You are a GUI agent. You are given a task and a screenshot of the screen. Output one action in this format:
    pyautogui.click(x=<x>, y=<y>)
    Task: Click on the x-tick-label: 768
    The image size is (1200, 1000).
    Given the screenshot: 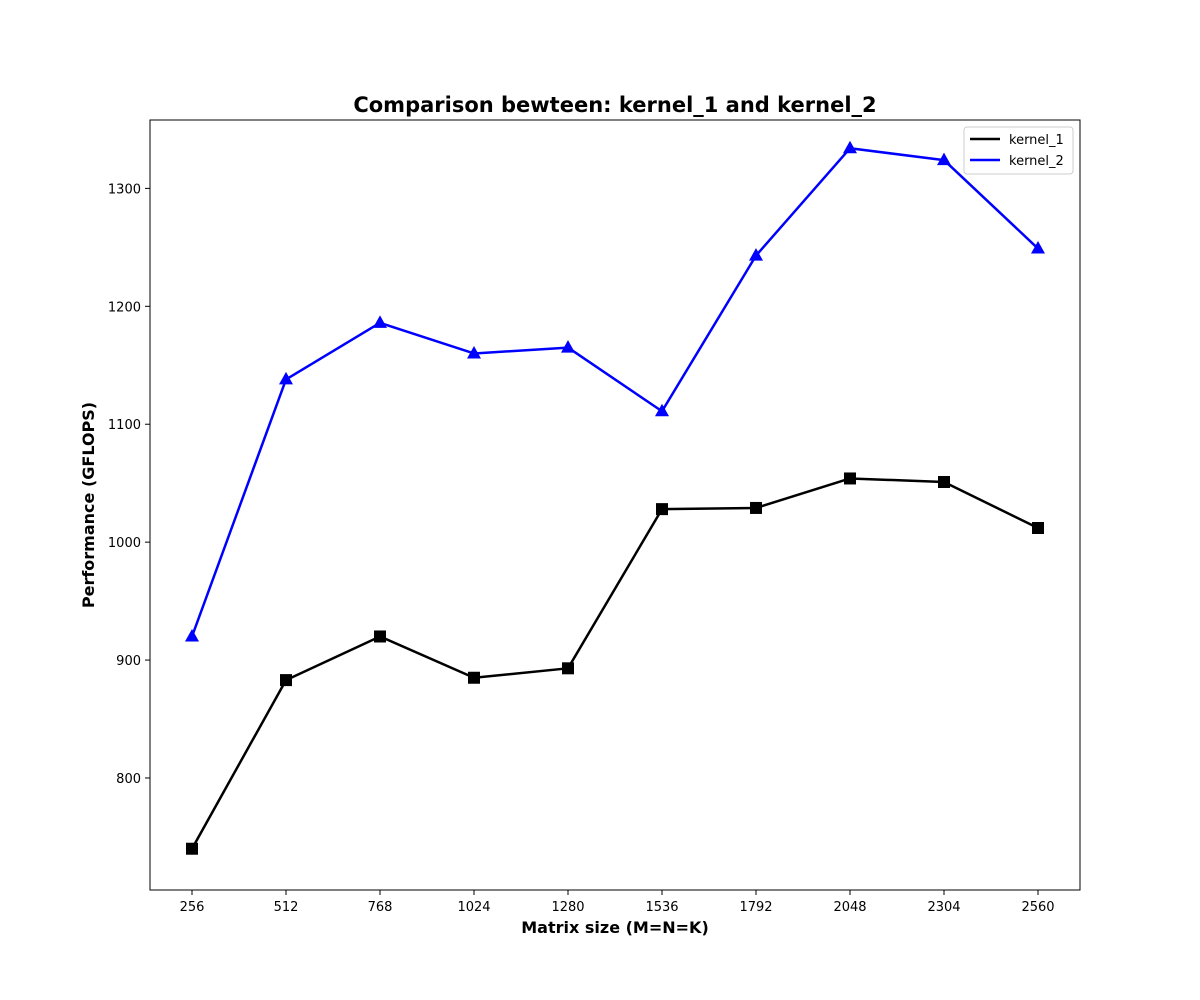 What is the action you would take?
    pyautogui.click(x=380, y=907)
    